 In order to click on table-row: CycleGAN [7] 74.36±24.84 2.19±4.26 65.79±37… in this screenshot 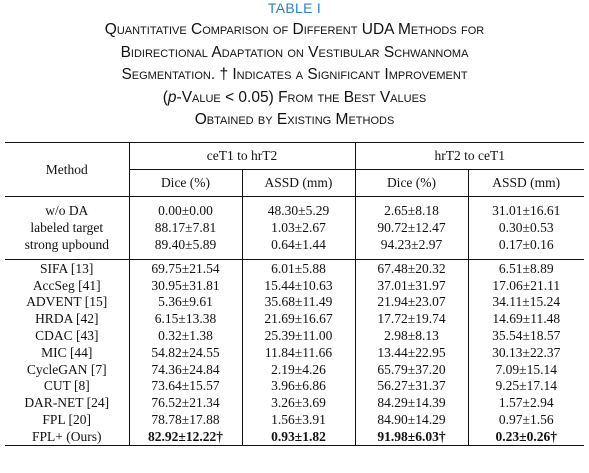, I will do `click(294, 369)`.